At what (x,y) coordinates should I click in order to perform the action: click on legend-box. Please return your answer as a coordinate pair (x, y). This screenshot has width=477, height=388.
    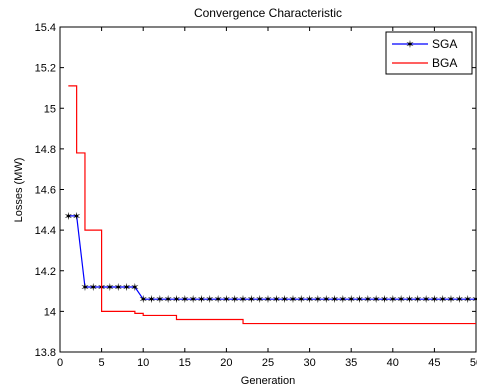
    Looking at the image, I should click on (429, 53).